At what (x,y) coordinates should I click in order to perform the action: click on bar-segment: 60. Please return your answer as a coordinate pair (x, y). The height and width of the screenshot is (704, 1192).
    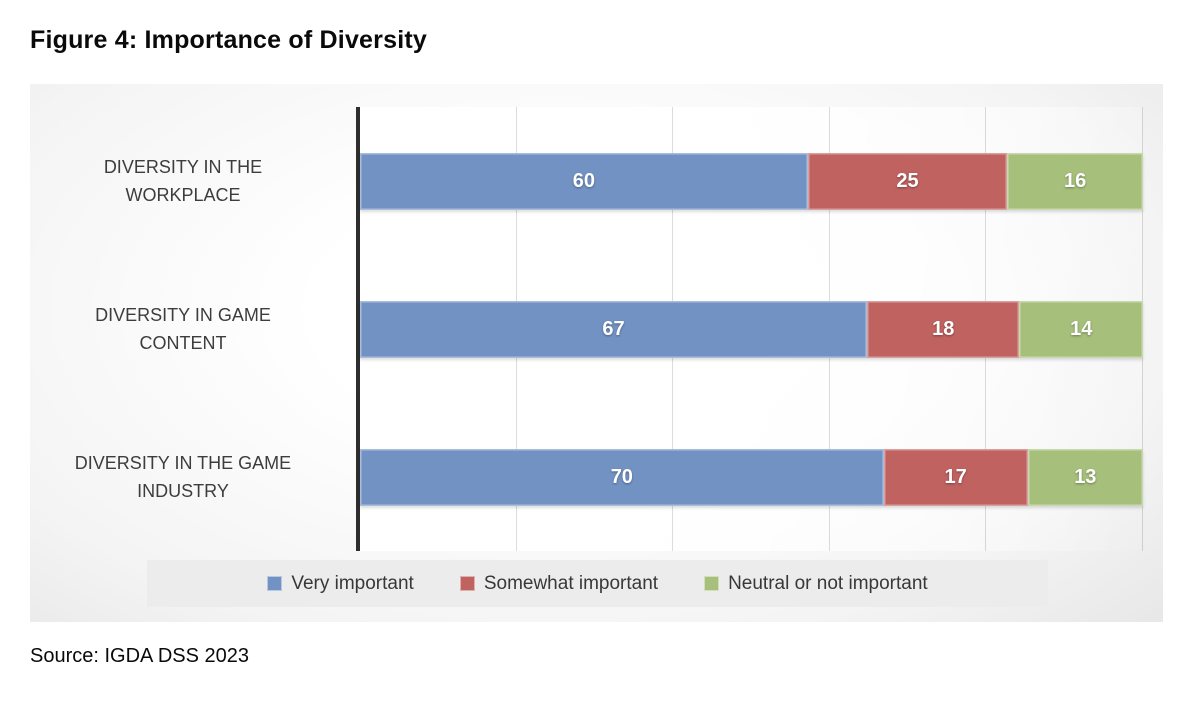
    Looking at the image, I should click on (584, 181).